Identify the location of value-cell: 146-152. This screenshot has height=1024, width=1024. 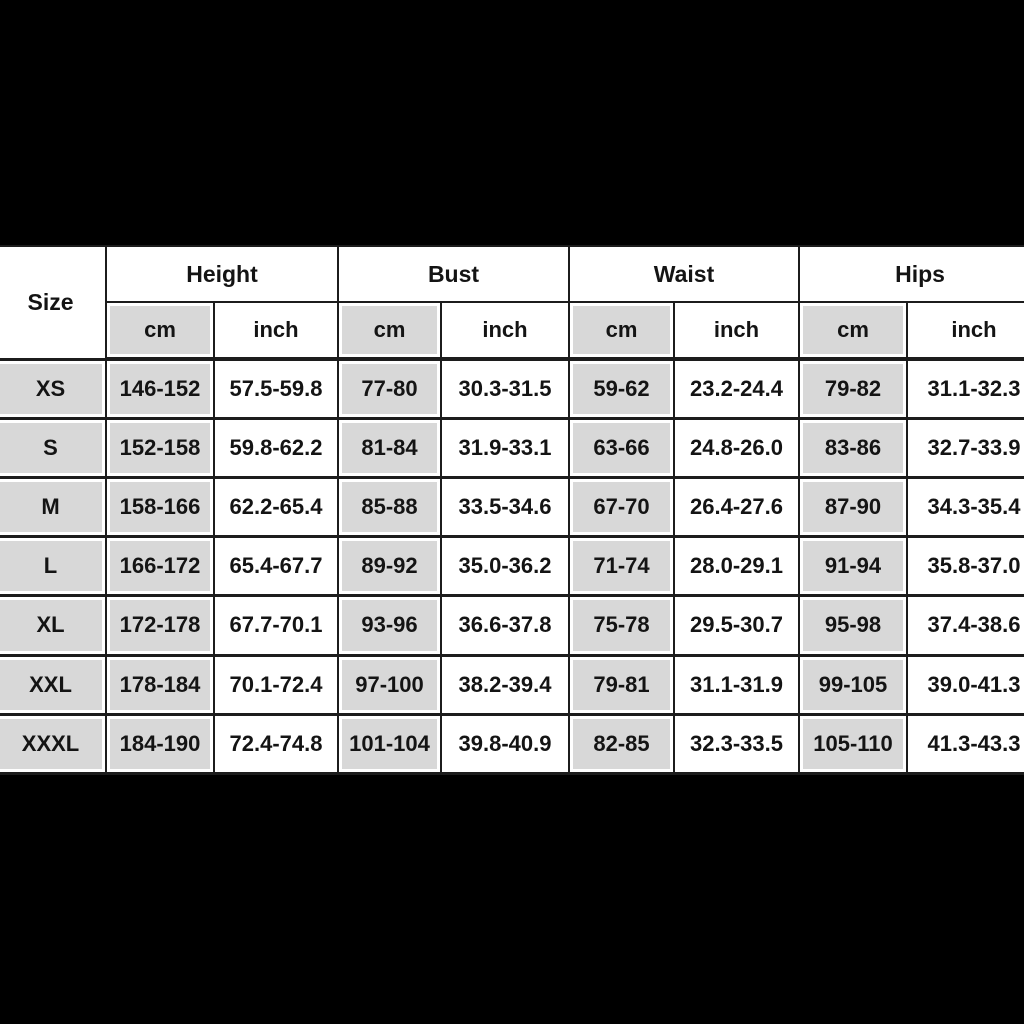
(160, 388).